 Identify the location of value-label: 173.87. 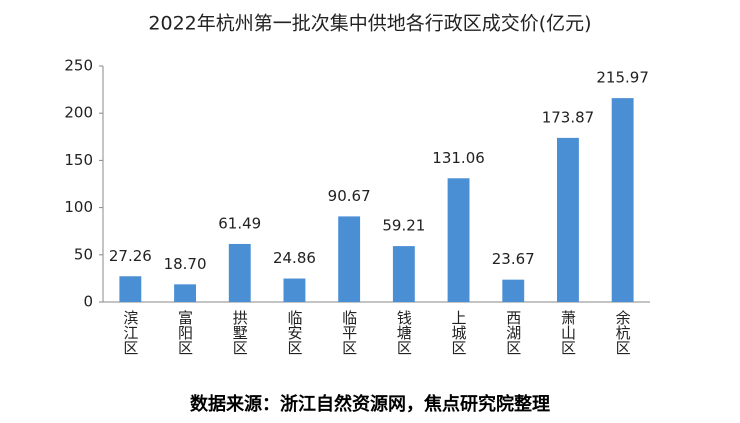
(568, 117).